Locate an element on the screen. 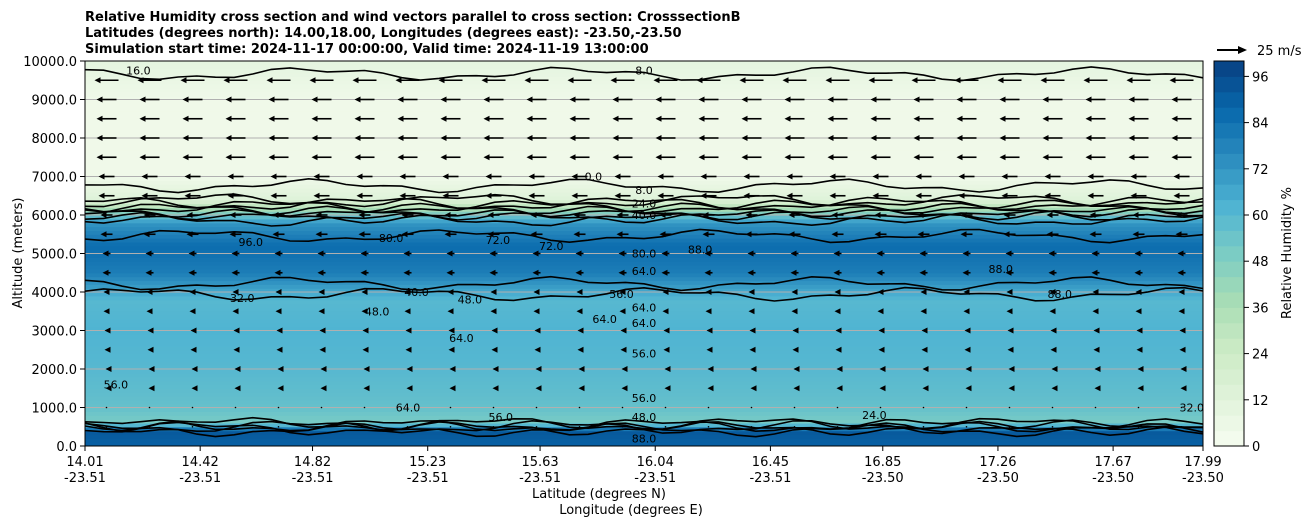 Image resolution: width=1304 pixels, height=526 pixels. y-tick-label: 0.0 is located at coordinates (66, 447).